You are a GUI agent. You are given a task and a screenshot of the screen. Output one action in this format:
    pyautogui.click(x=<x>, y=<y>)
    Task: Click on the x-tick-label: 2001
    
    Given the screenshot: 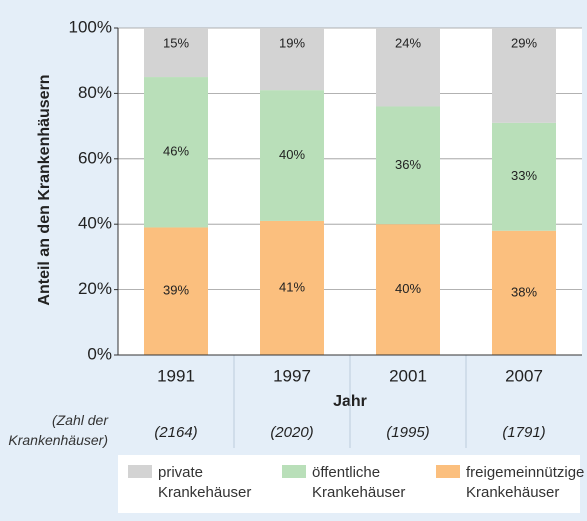 What is the action you would take?
    pyautogui.click(x=408, y=375)
    